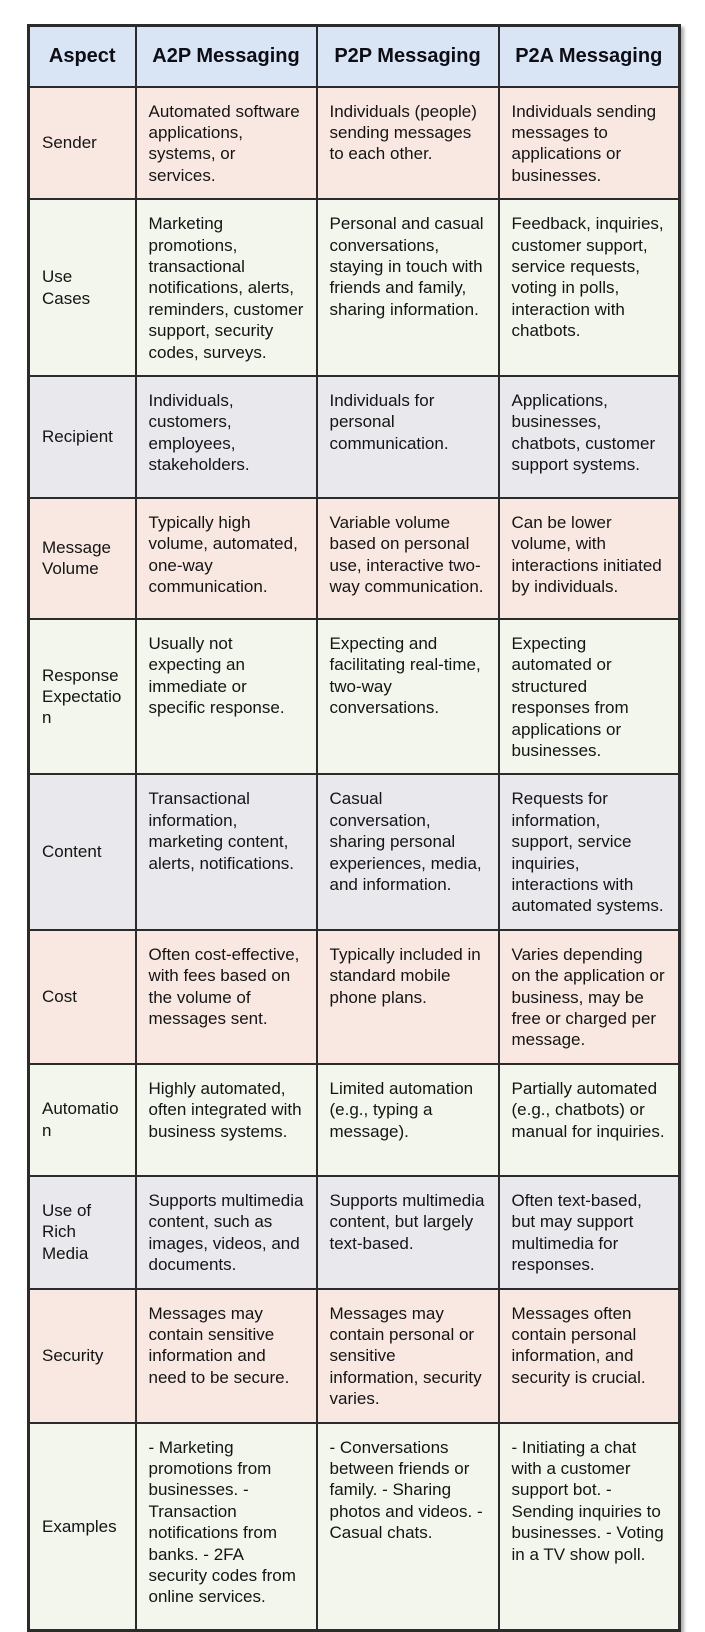  Describe the element at coordinates (226, 56) in the screenshot. I see `column-header-a2p: A2P Messaging` at that location.